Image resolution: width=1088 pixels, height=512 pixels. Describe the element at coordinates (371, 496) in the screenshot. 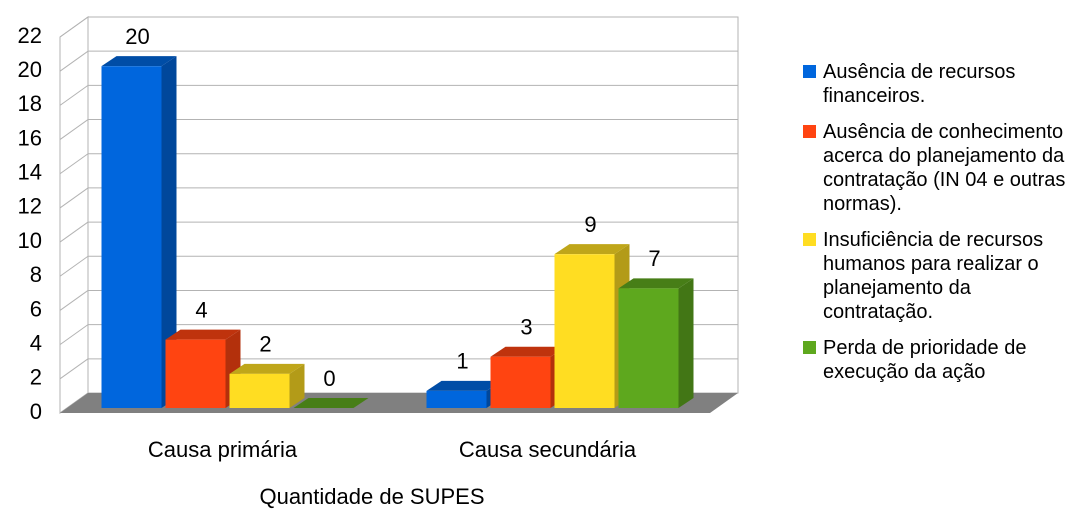

I see `x-axis-label: Quantidade de SUPES` at that location.